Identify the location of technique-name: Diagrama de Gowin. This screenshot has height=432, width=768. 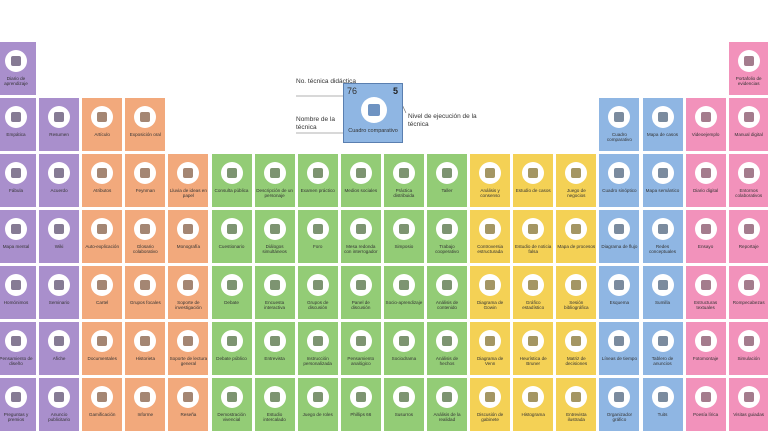
(490, 305).